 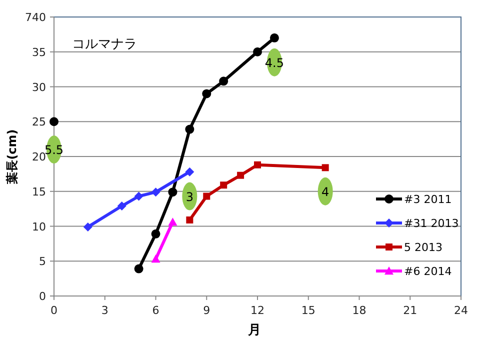 I want to click on y-tick-label: 20, so click(x=39, y=157).